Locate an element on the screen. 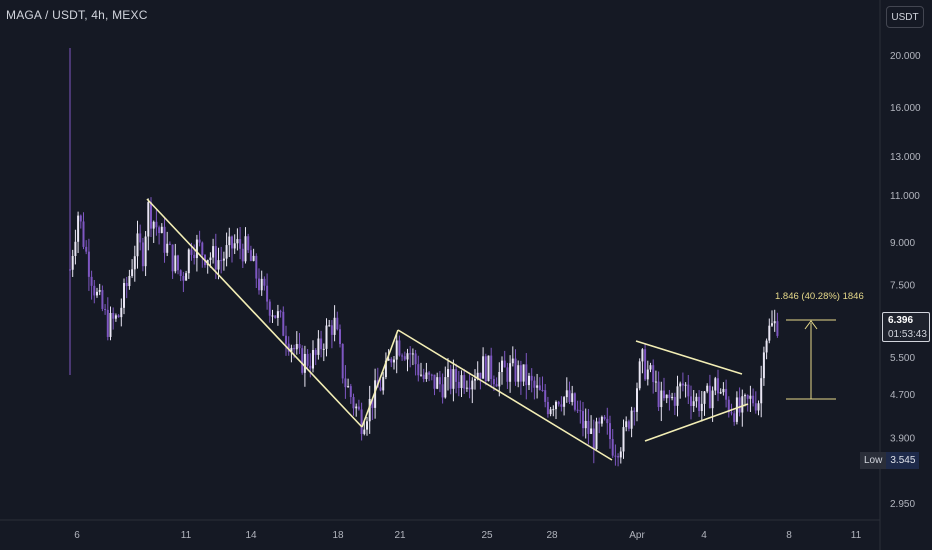  last-price-value: 6.396 is located at coordinates (901, 320).